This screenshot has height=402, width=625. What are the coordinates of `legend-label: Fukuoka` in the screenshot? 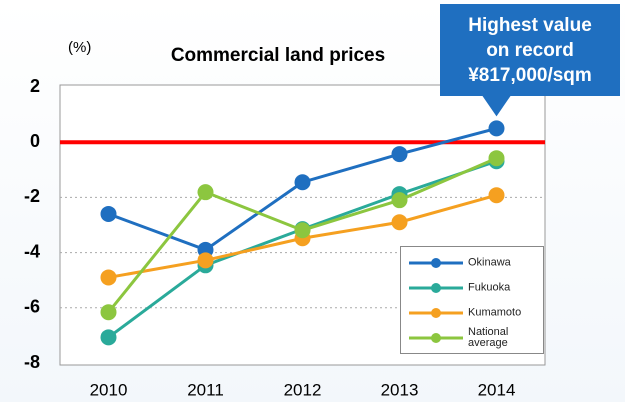 It's located at (489, 287).